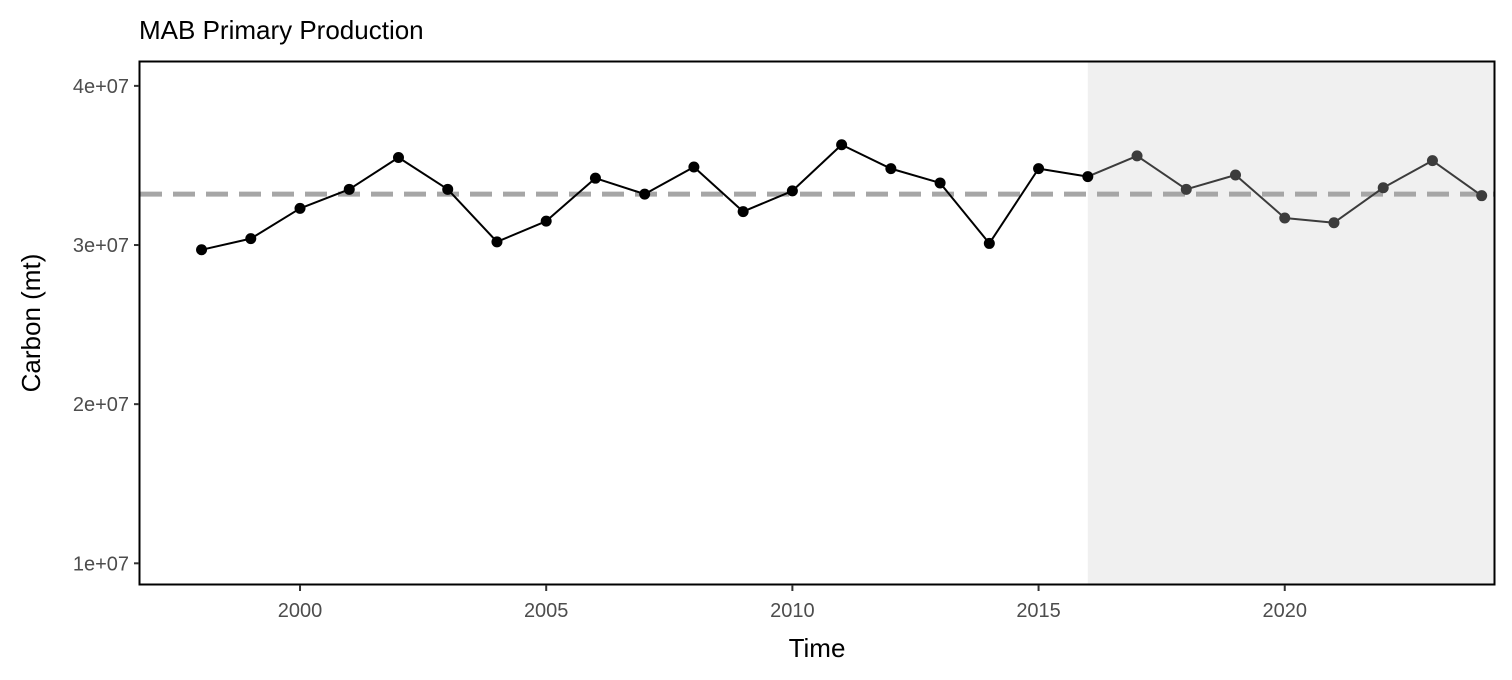  I want to click on y-tick-label: 1e+07, so click(101, 564).